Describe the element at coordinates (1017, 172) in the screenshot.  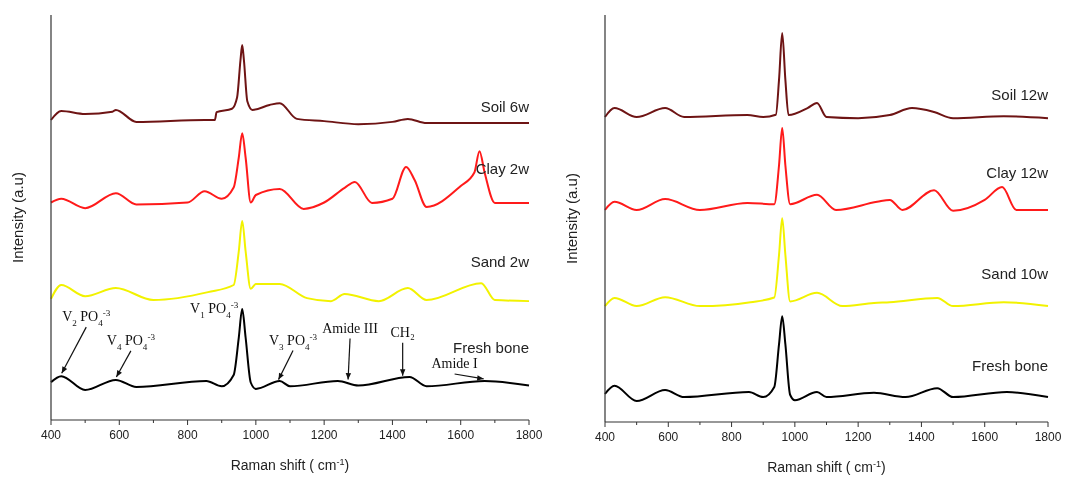
I see `series-label: Clay 12w` at that location.